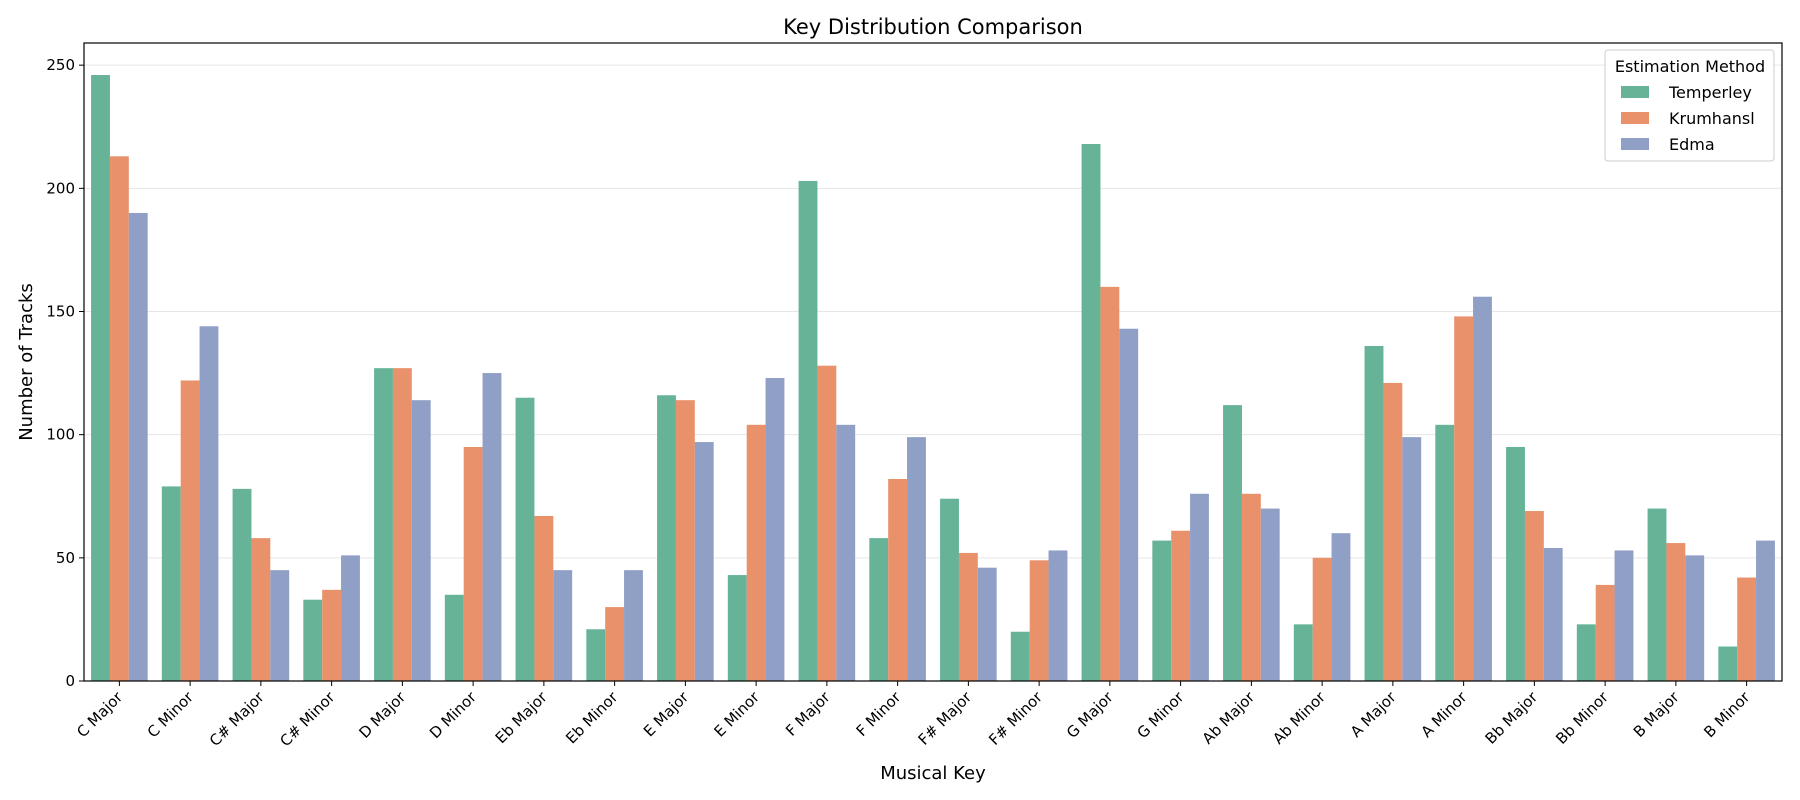  What do you see at coordinates (402, 524) in the screenshot?
I see `bar-krumhansl-d-major` at bounding box center [402, 524].